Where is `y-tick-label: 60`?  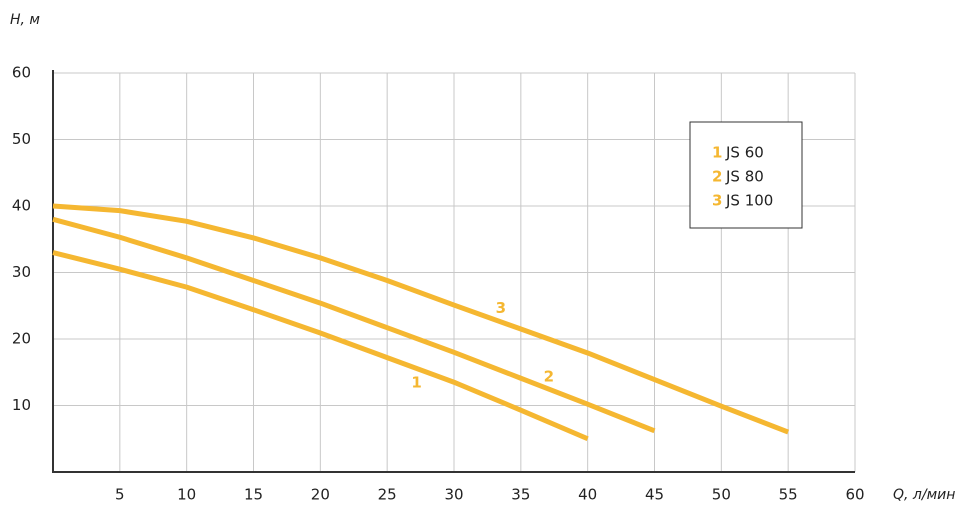
y-tick-label: 60 is located at coordinates (21, 73).